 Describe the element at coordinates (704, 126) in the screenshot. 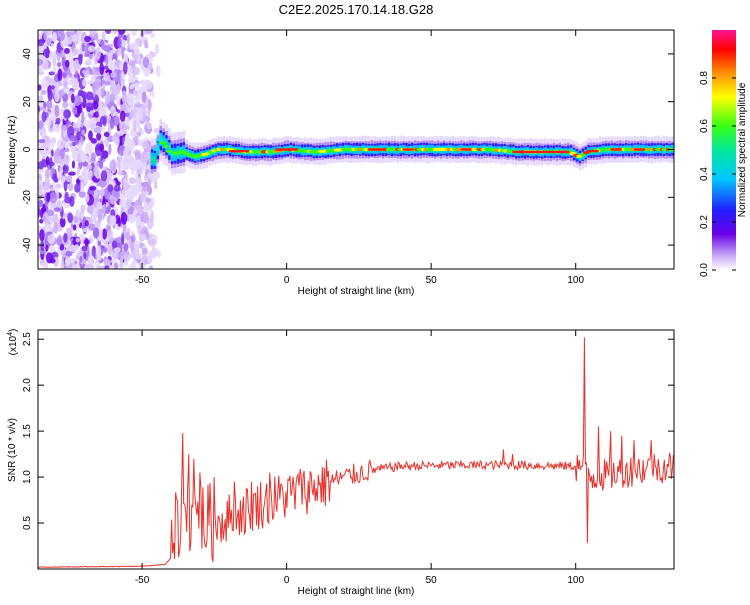

I see `colorbar-tick-label: 0.6` at that location.